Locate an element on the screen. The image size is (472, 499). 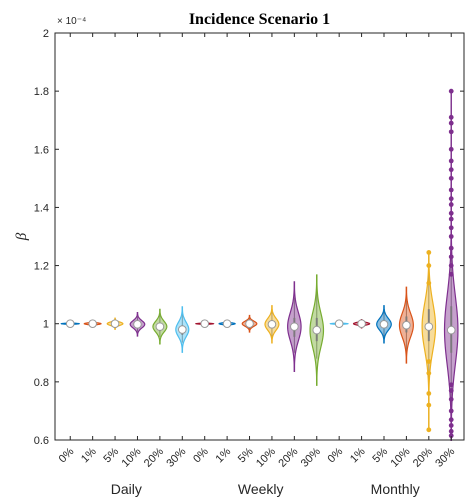
x-axis-groups: Daily Weekly Monthly is located at coordinates (265, 489).